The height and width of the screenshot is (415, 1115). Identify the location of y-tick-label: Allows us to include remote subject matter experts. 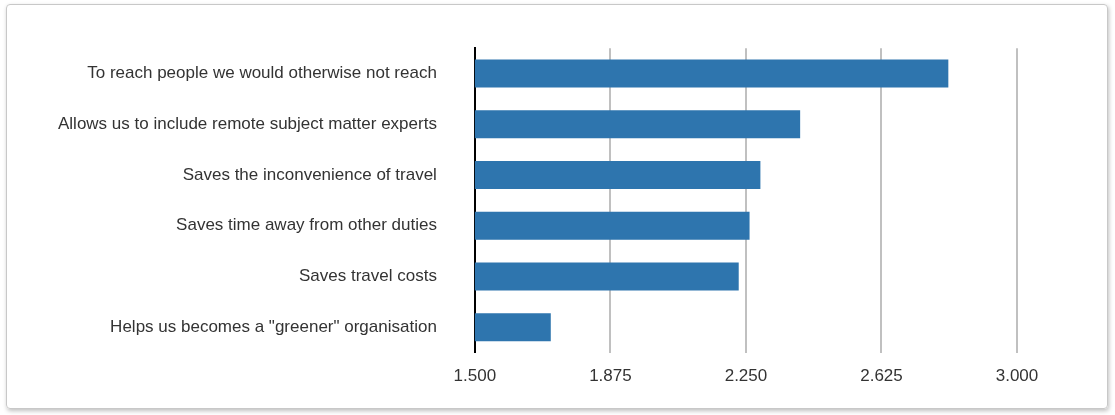
(247, 123).